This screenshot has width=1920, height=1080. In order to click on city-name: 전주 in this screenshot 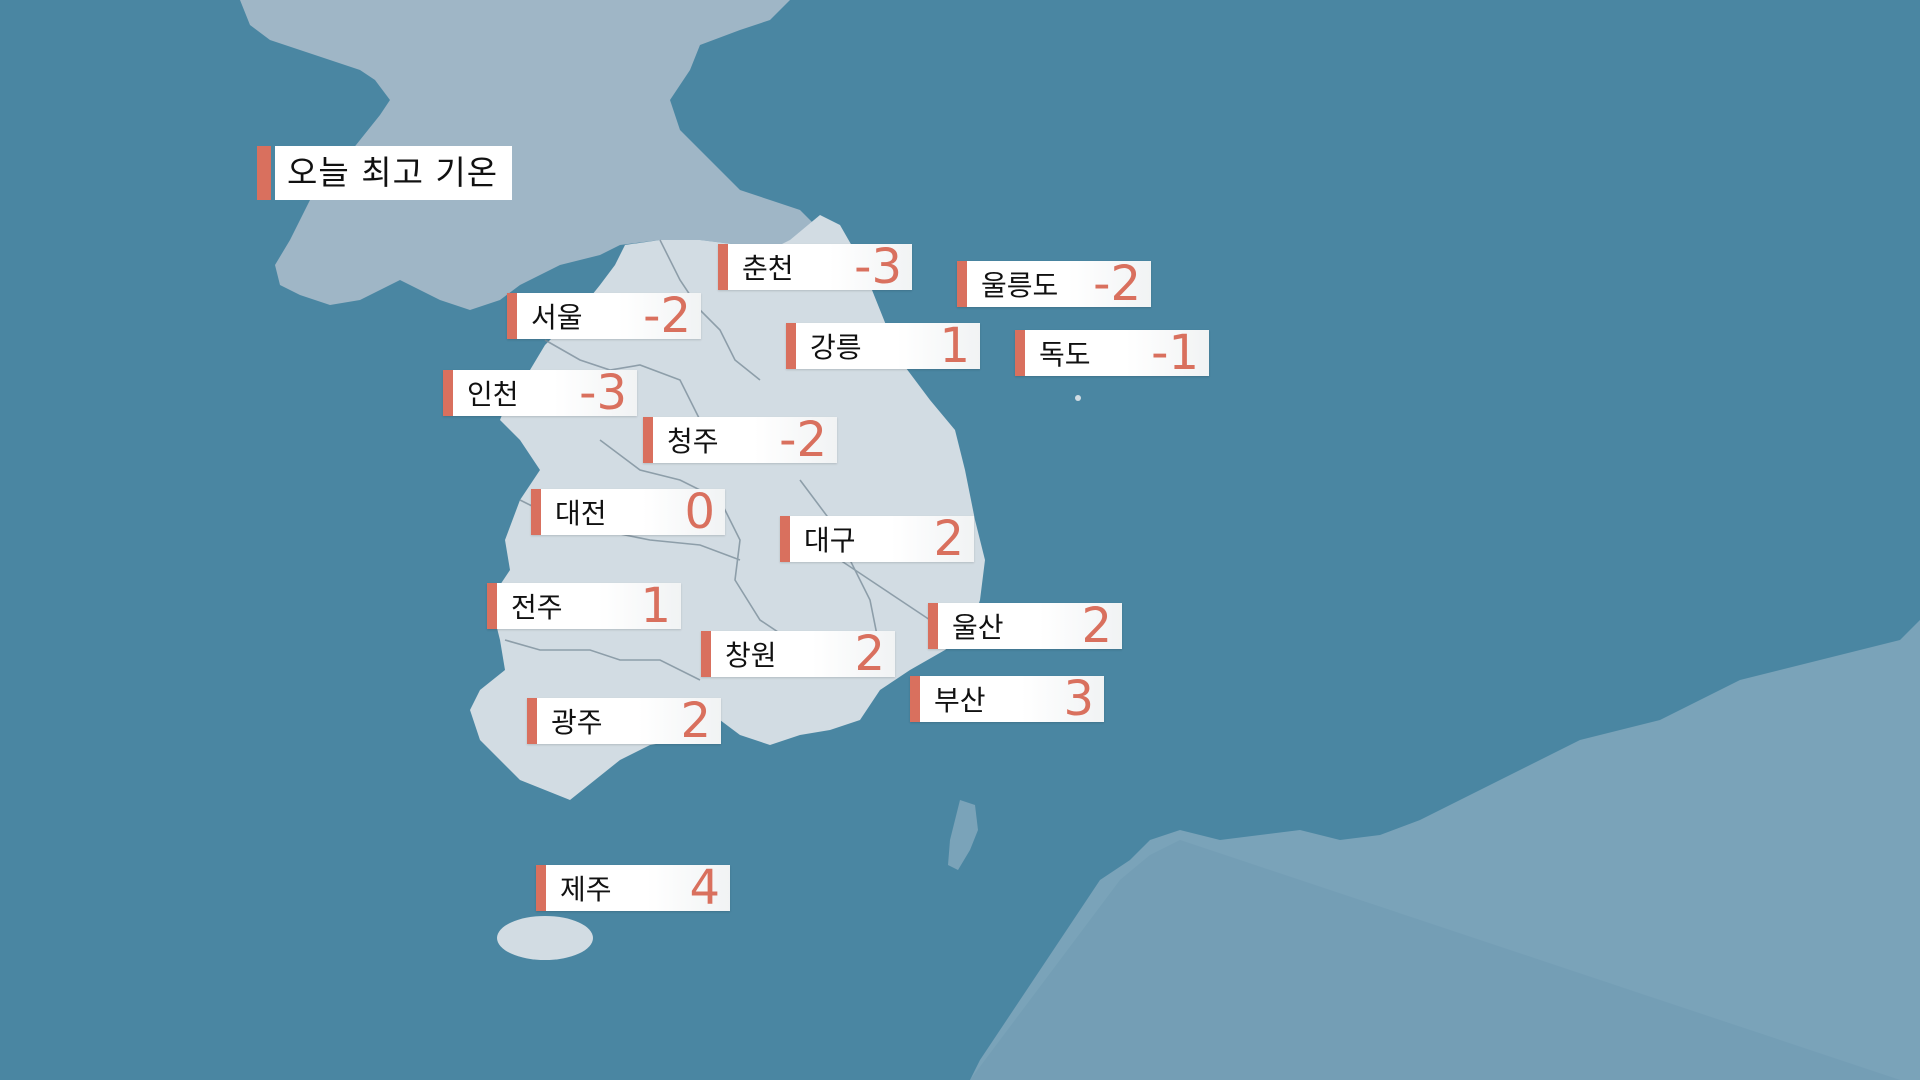, I will do `click(537, 607)`.